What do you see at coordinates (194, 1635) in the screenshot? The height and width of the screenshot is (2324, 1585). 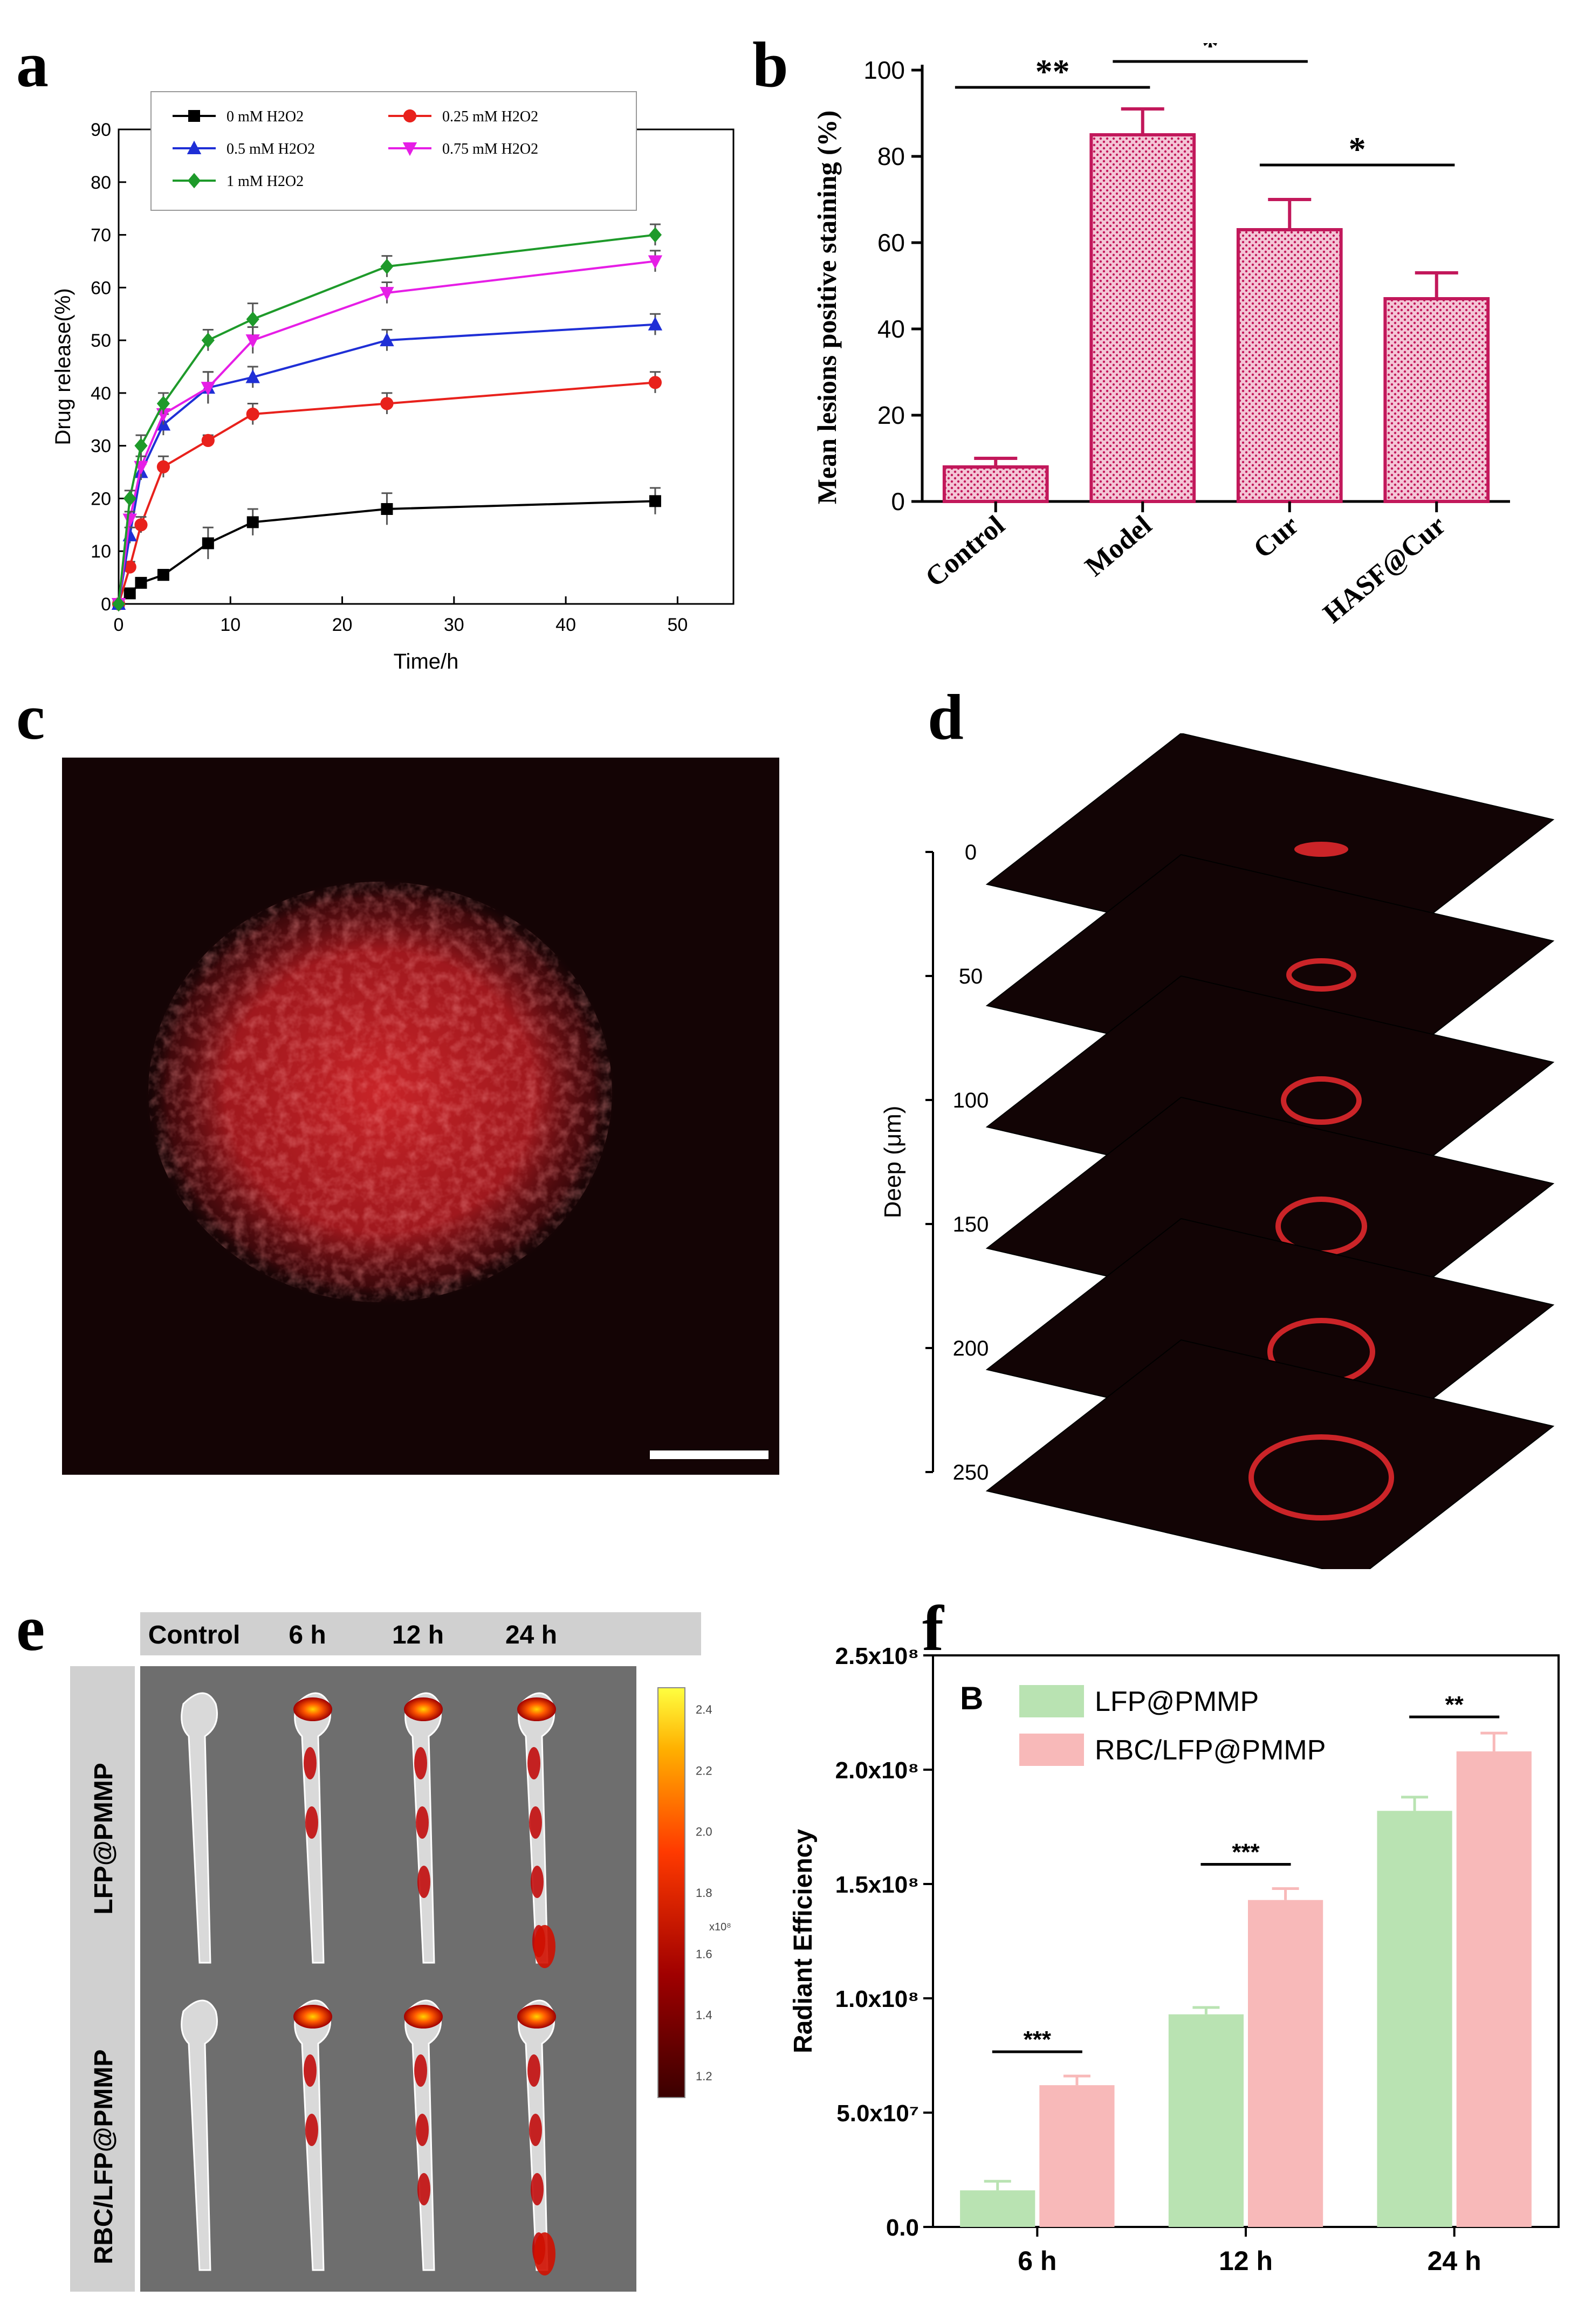 I see `column-header: Control` at bounding box center [194, 1635].